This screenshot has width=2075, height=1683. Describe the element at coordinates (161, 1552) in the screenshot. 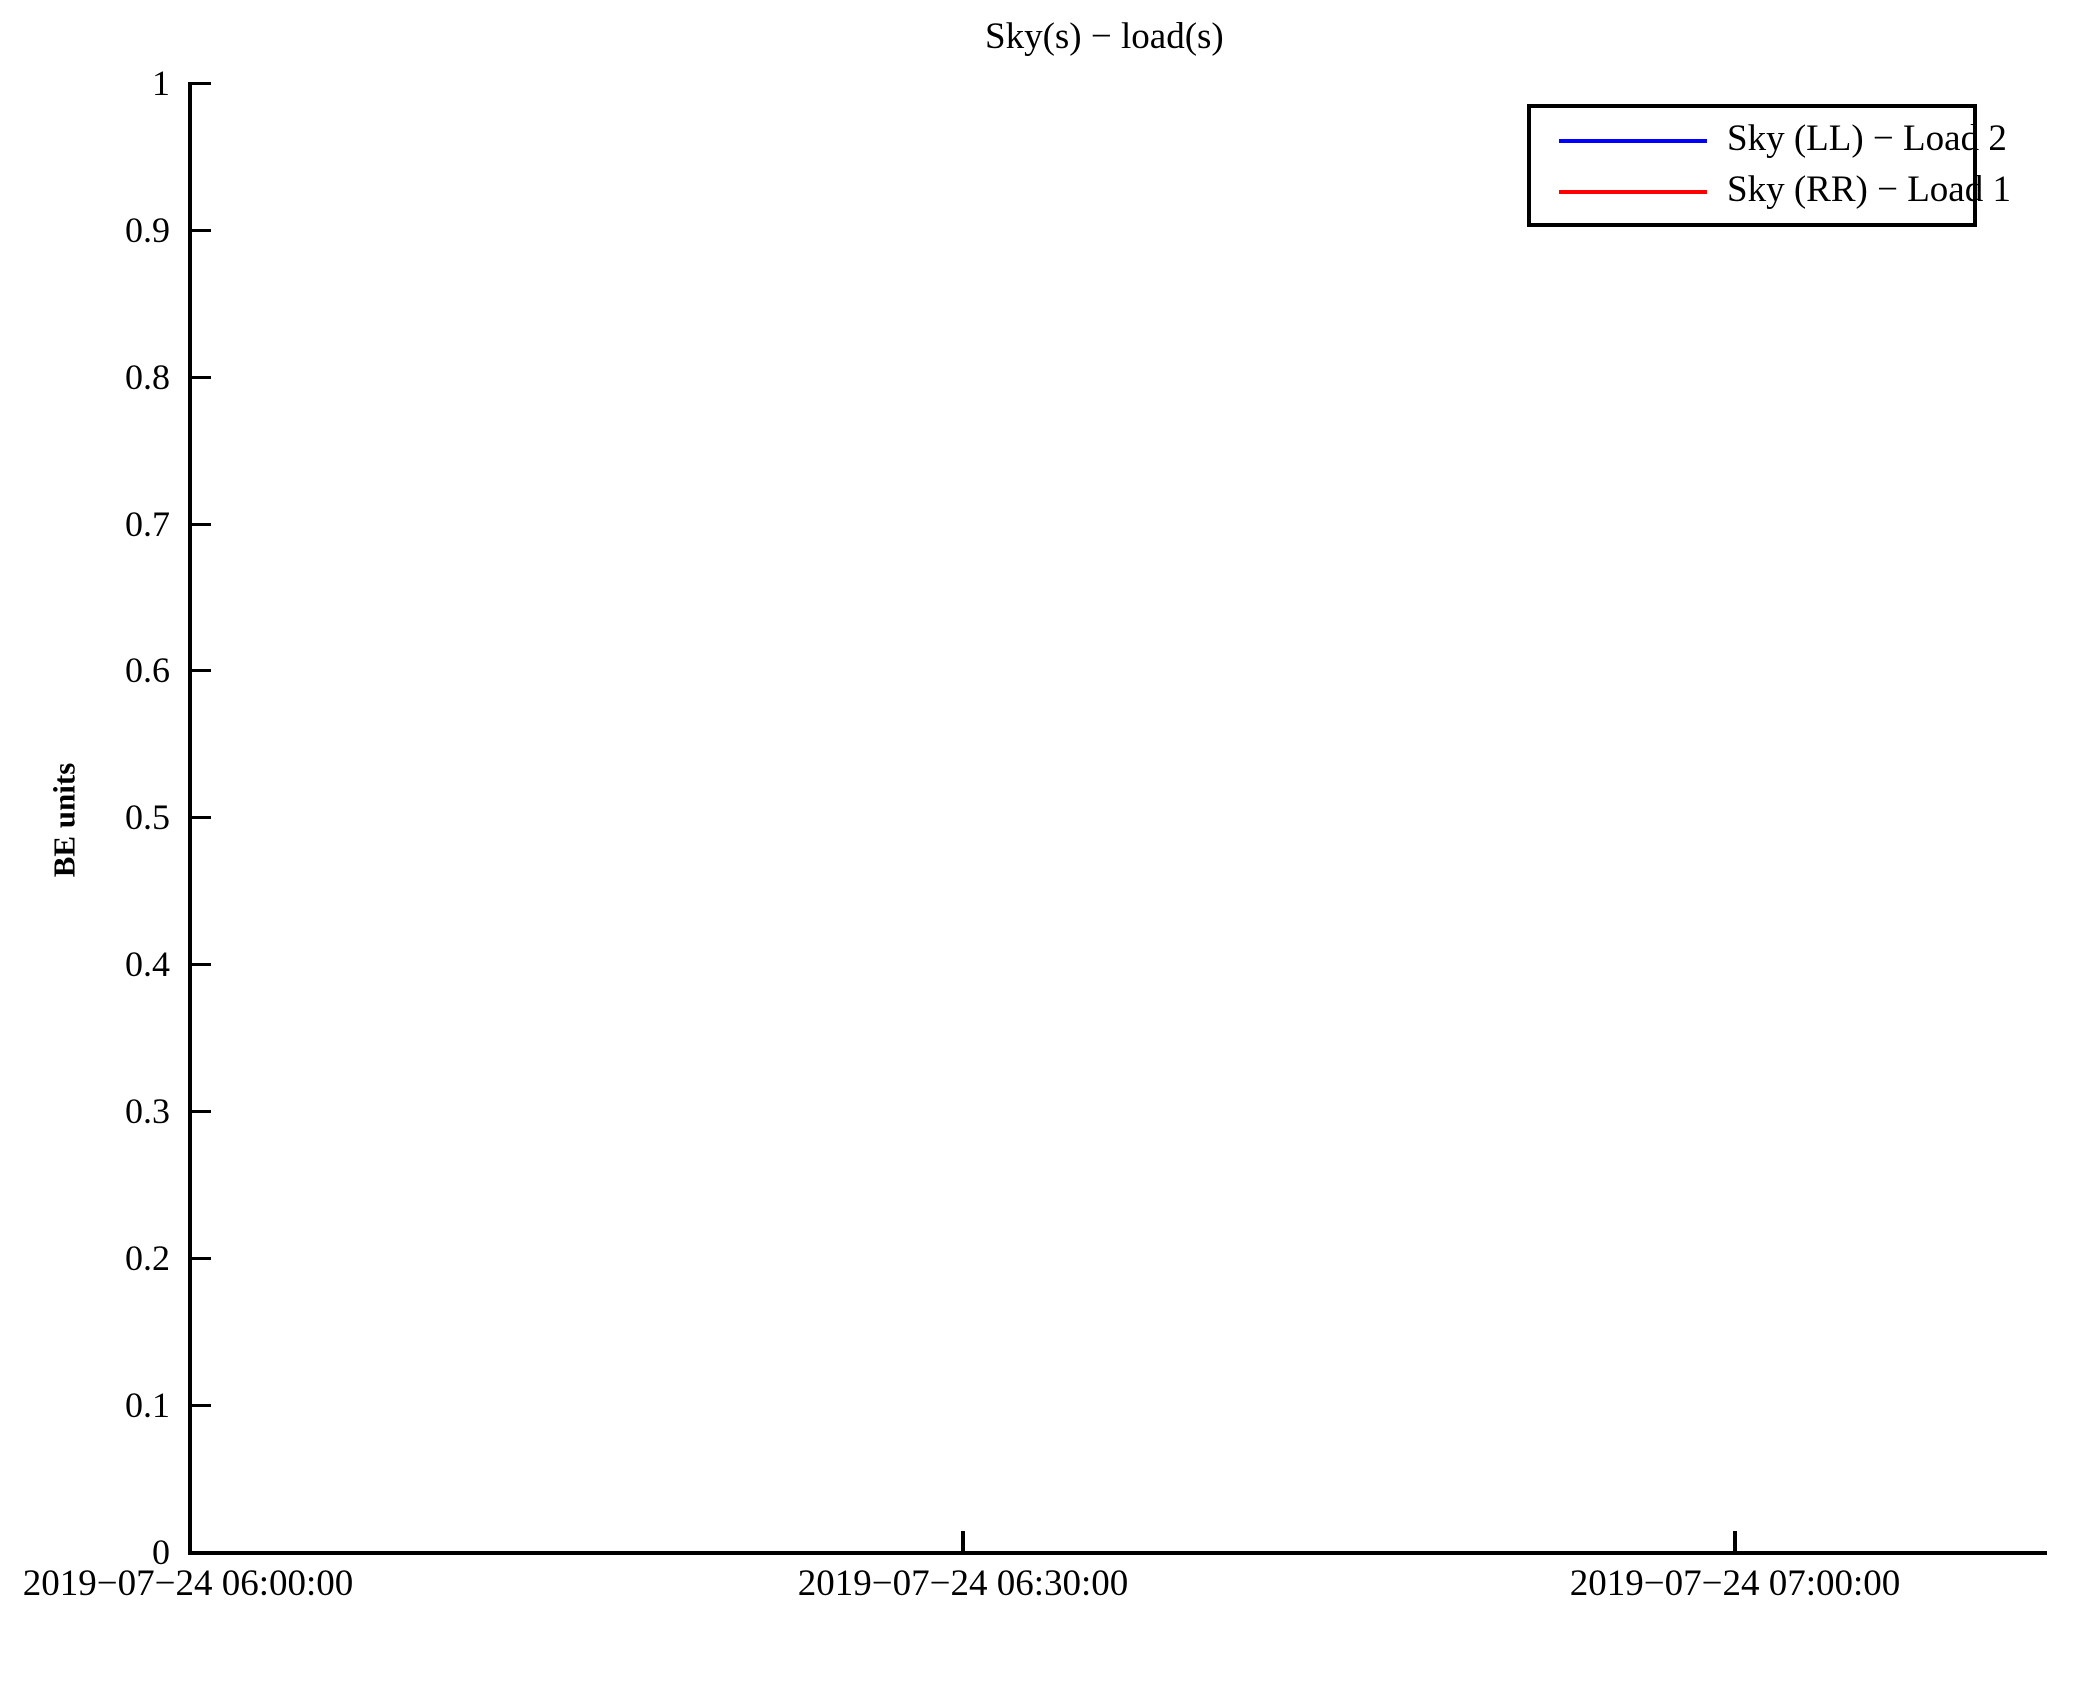

I see `y-axis-tick-label: 0` at that location.